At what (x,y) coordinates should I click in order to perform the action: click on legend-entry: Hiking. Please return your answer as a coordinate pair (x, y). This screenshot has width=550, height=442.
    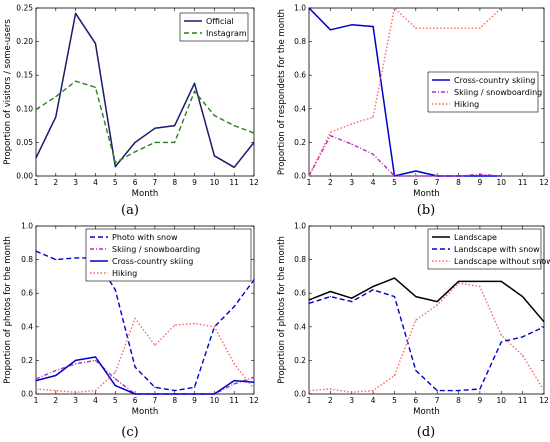
    Looking at the image, I should click on (124, 273).